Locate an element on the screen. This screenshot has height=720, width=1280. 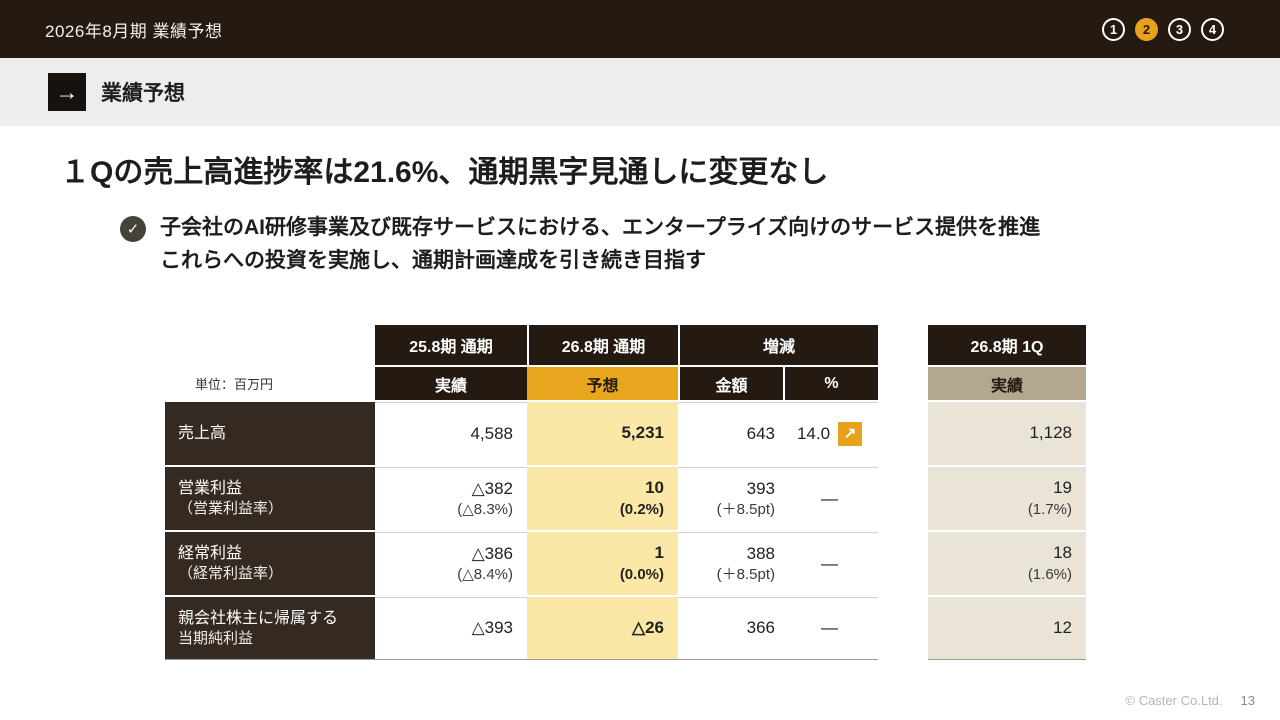
copyright: © Caster Co.Ltd. is located at coordinates (1174, 700).